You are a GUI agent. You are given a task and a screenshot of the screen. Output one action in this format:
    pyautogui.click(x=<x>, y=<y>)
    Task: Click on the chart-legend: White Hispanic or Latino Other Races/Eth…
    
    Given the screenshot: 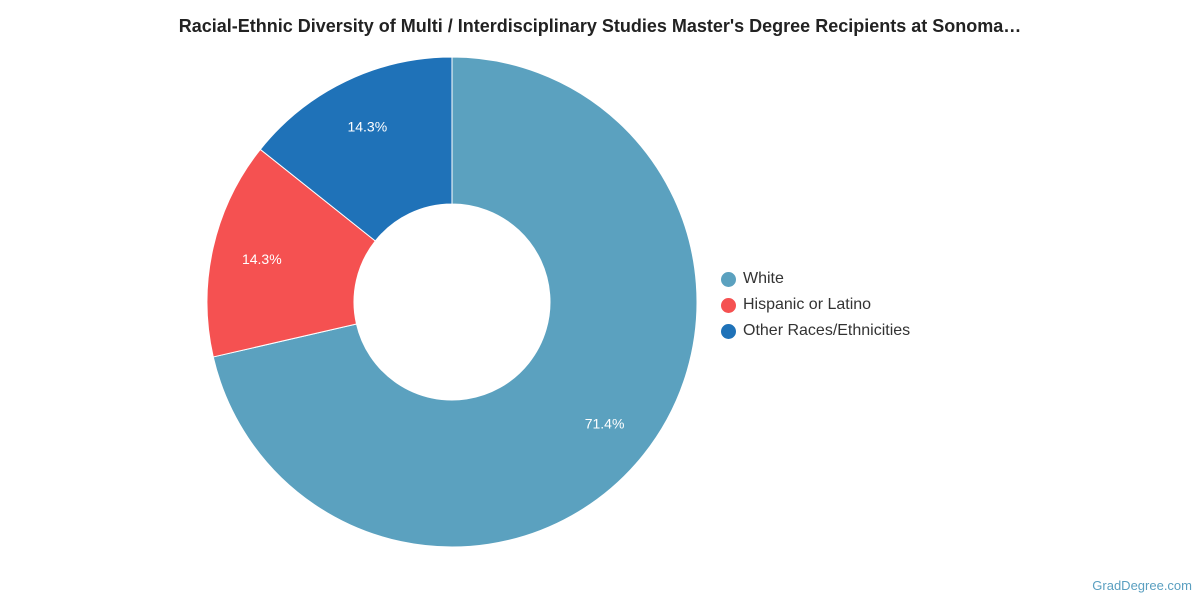 What is the action you would take?
    pyautogui.click(x=815, y=305)
    